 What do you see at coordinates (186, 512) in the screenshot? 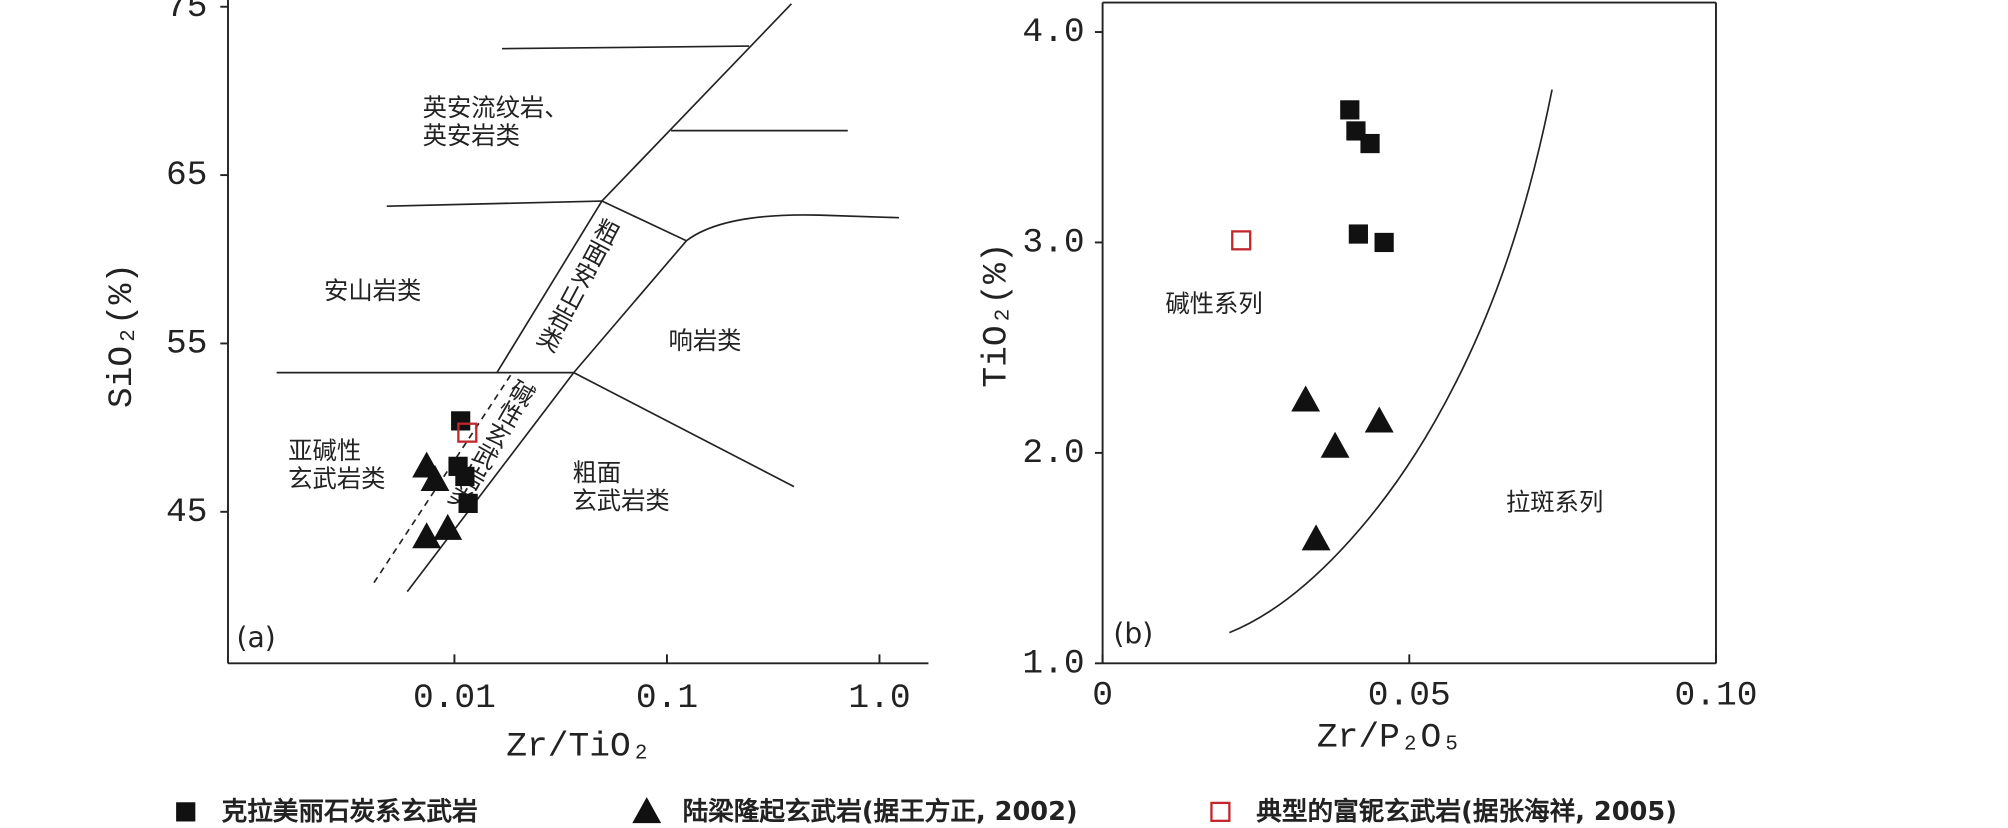
I see `y-tick-label: 45` at bounding box center [186, 512].